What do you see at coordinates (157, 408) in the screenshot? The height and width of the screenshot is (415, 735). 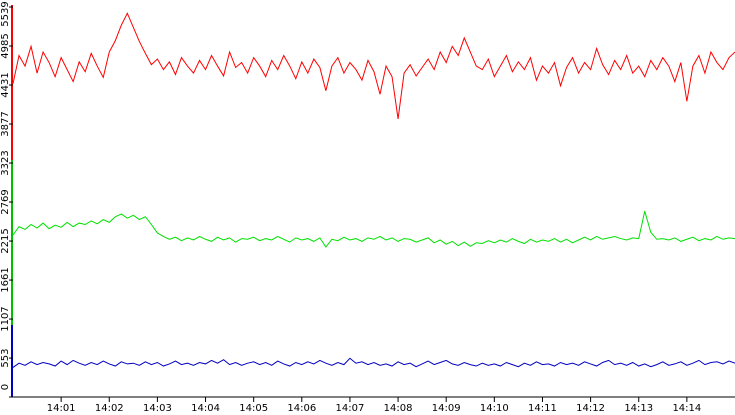 I see `x-tick-label: 14:03` at bounding box center [157, 408].